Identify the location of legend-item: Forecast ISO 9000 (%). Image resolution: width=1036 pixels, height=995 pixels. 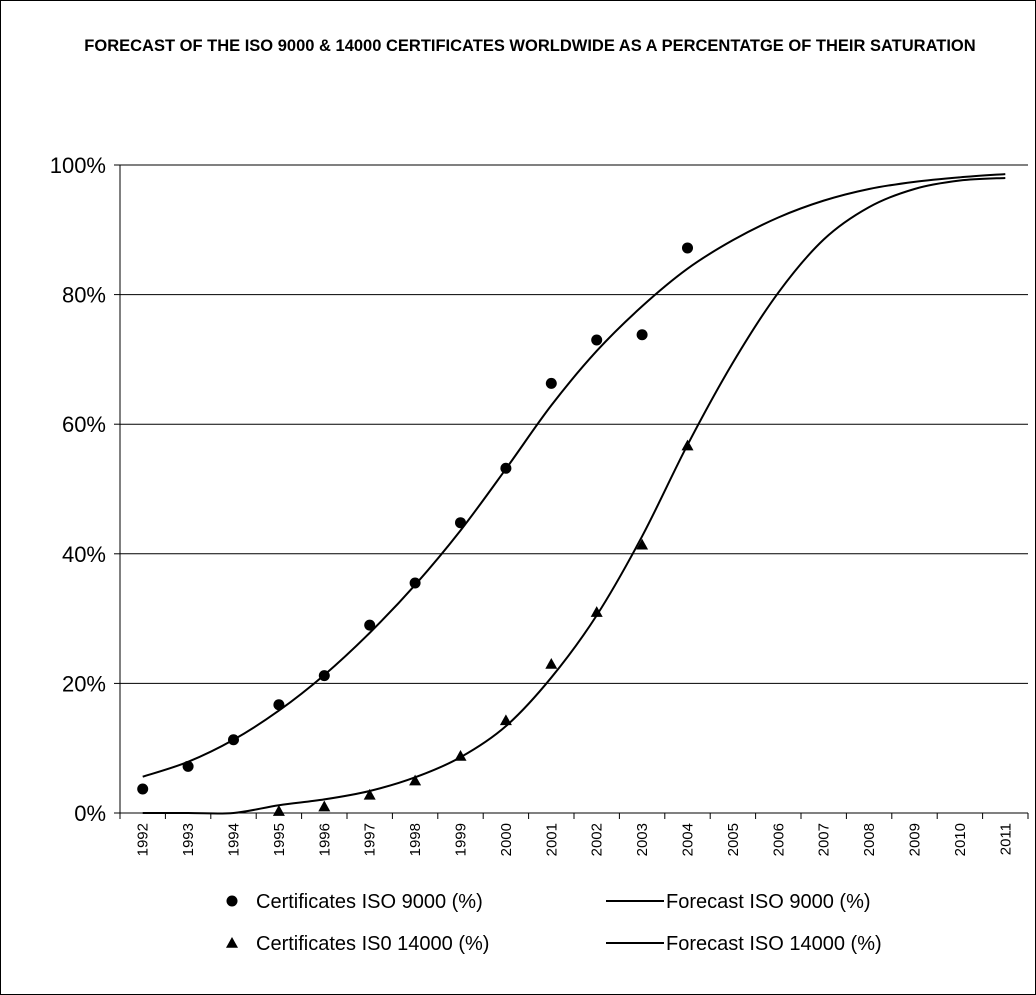
(738, 902).